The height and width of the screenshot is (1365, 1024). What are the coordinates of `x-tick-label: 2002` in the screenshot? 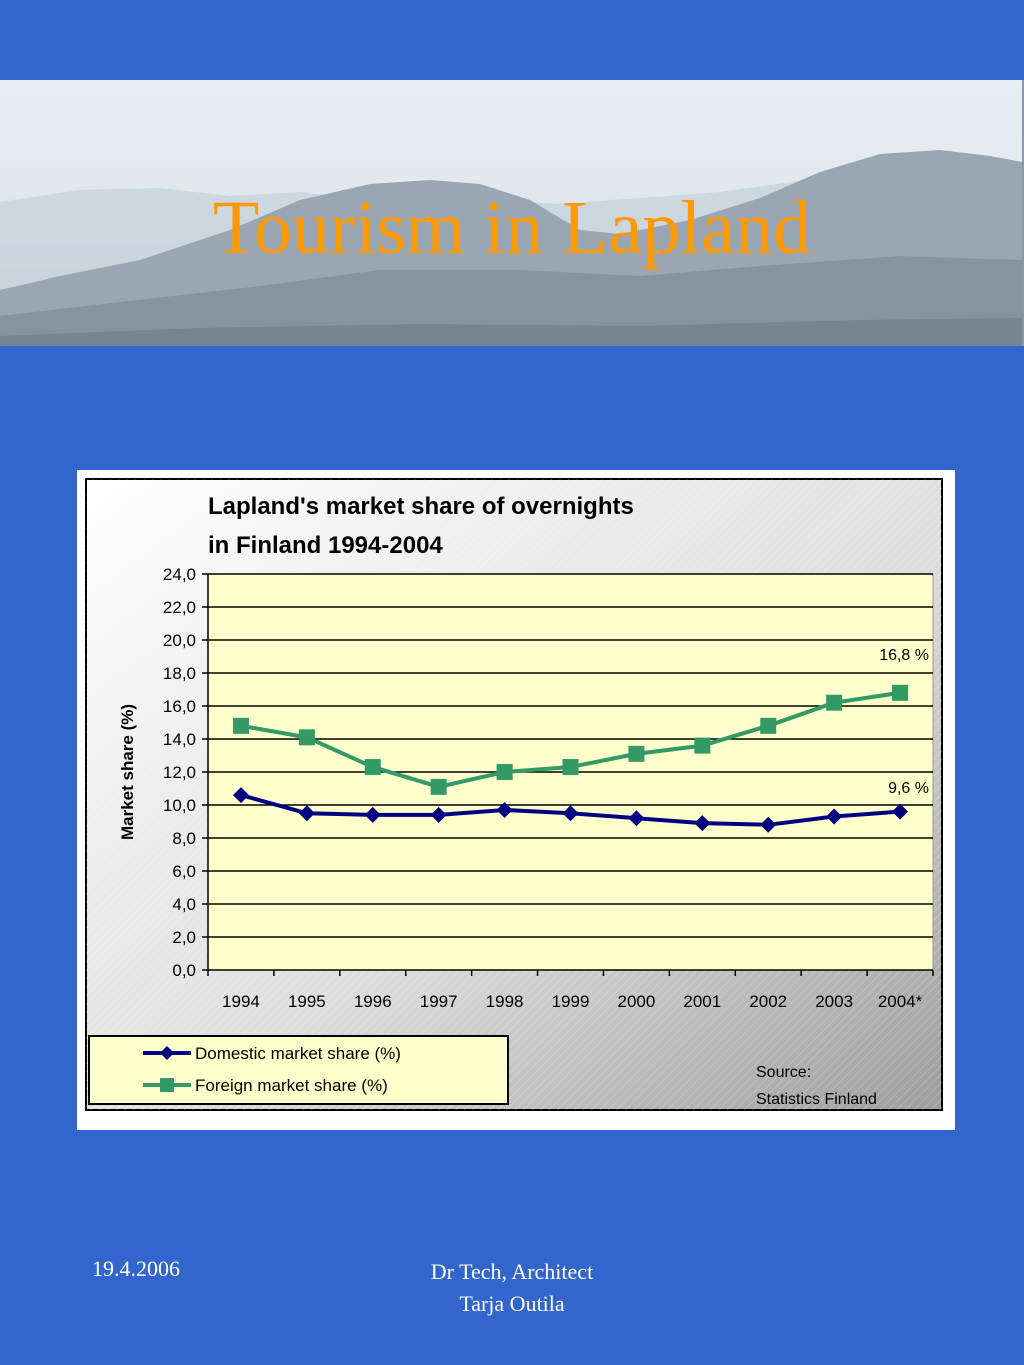 It's located at (768, 1001).